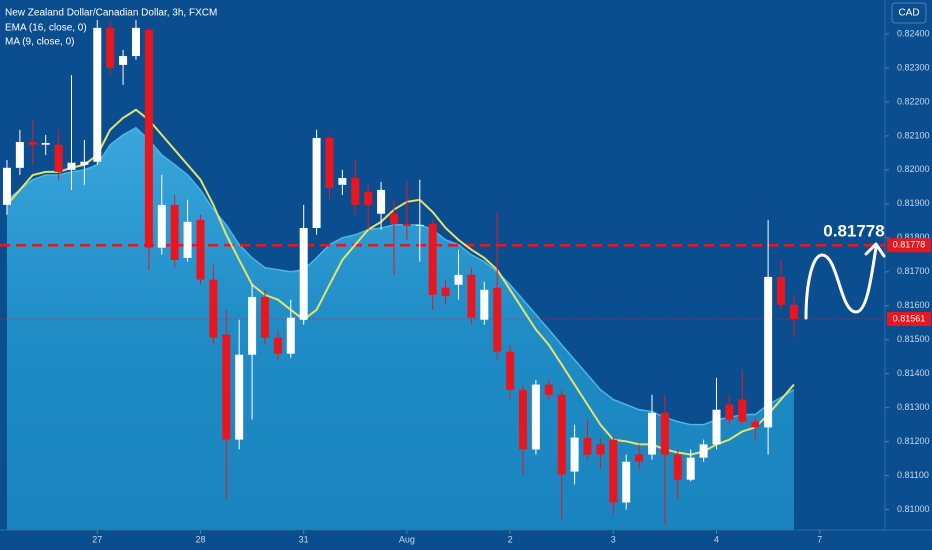 Image resolution: width=932 pixels, height=550 pixels. What do you see at coordinates (913, 169) in the screenshot?
I see `y-tick-label: 0.82000` at bounding box center [913, 169].